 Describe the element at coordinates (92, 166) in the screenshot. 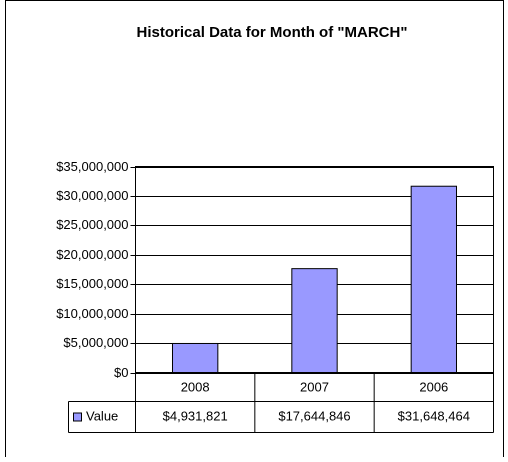

I see `y-tick-label: $35,000,000` at that location.